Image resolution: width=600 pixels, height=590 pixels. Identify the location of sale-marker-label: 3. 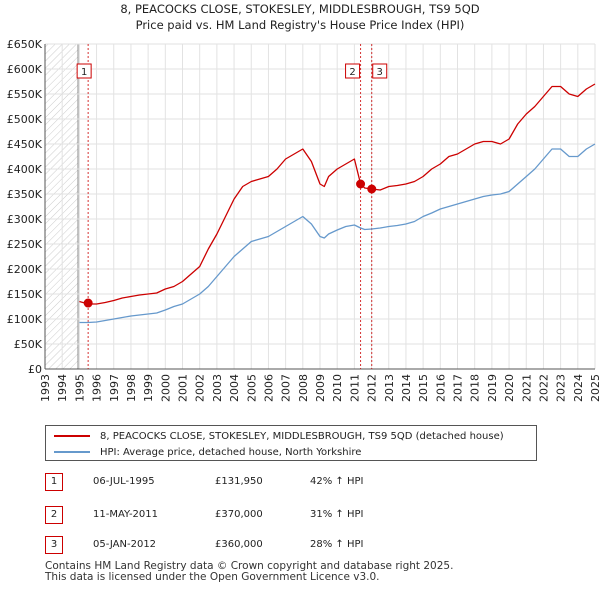
(380, 72).